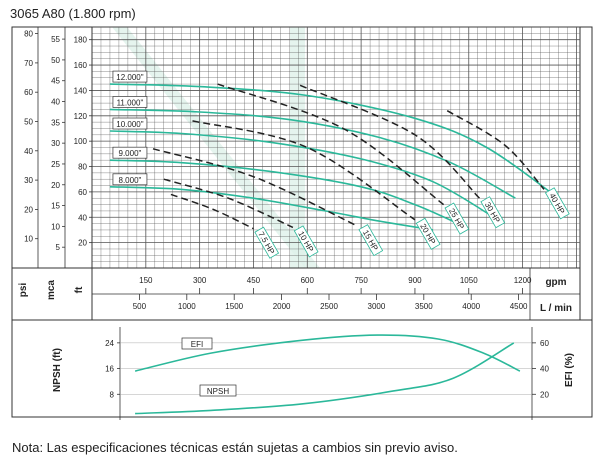 This screenshot has width=610, height=468. I want to click on hp-label-group: 40 HP, so click(557, 203).